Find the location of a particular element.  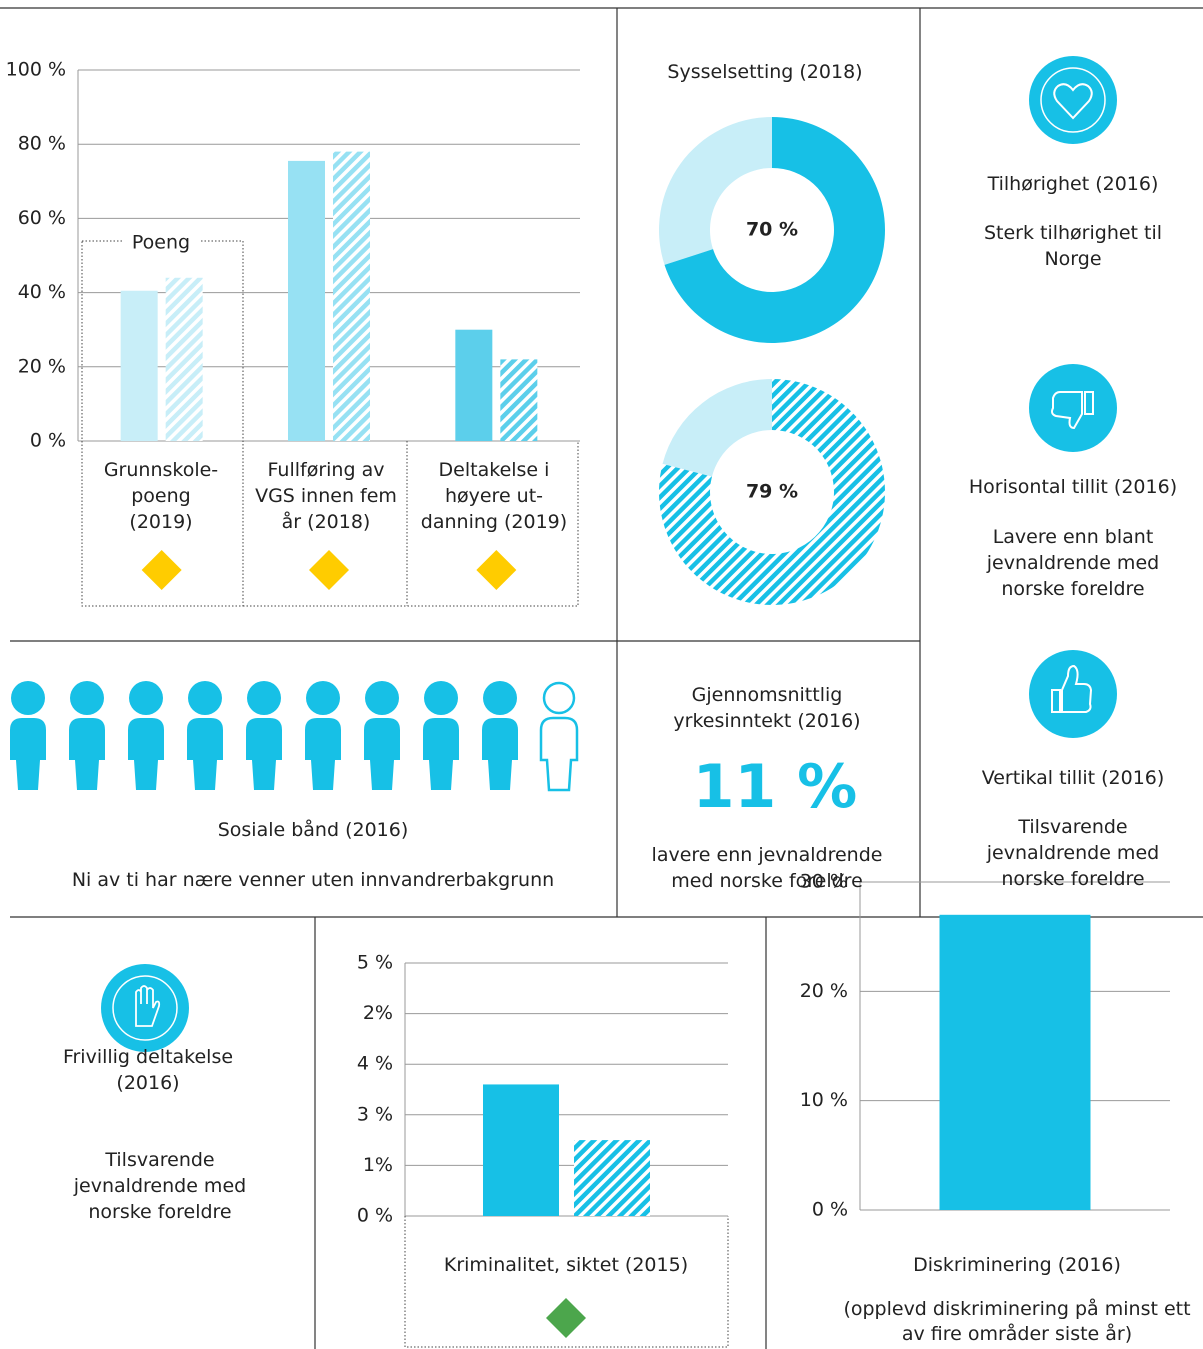

y-tick-label: 80 % is located at coordinates (42, 144).